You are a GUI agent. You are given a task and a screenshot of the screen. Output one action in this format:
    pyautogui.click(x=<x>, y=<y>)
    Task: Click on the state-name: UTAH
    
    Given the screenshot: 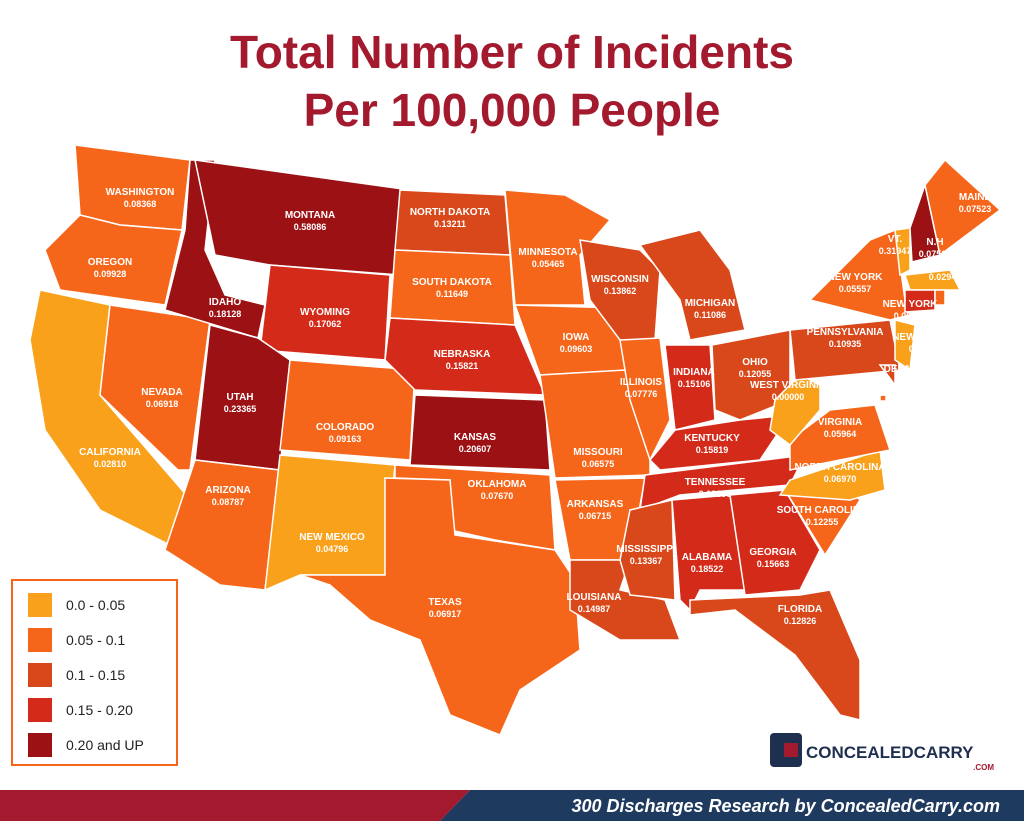 What is the action you would take?
    pyautogui.click(x=239, y=397)
    